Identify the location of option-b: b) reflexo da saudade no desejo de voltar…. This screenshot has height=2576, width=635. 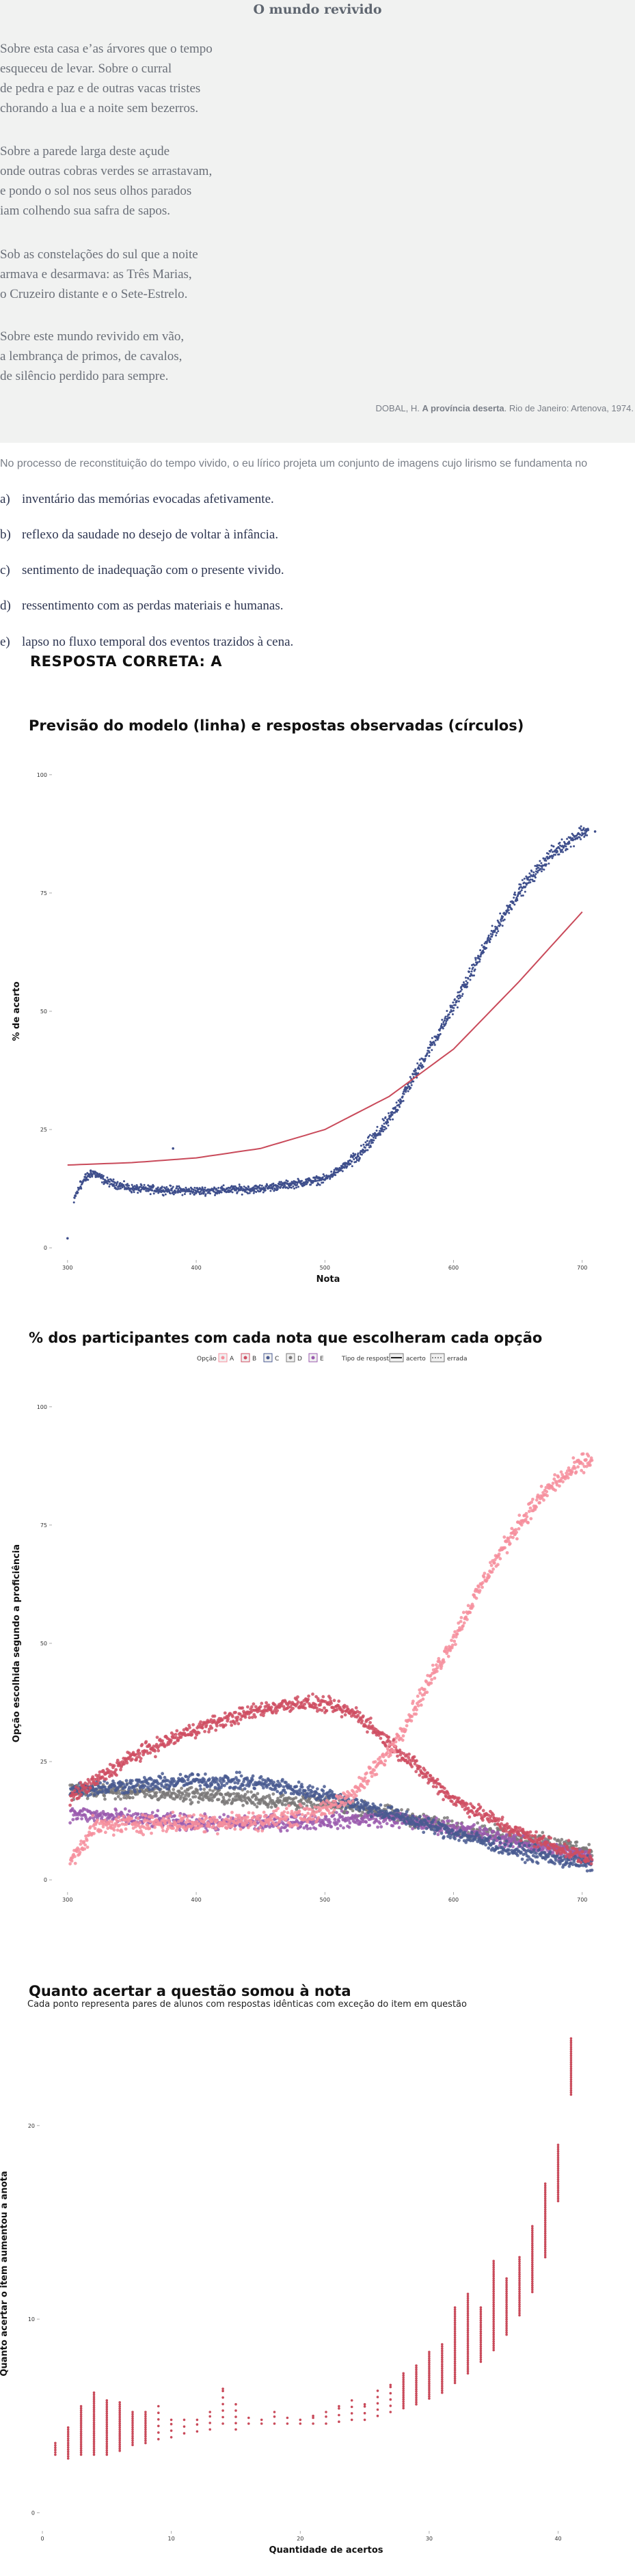
(139, 535).